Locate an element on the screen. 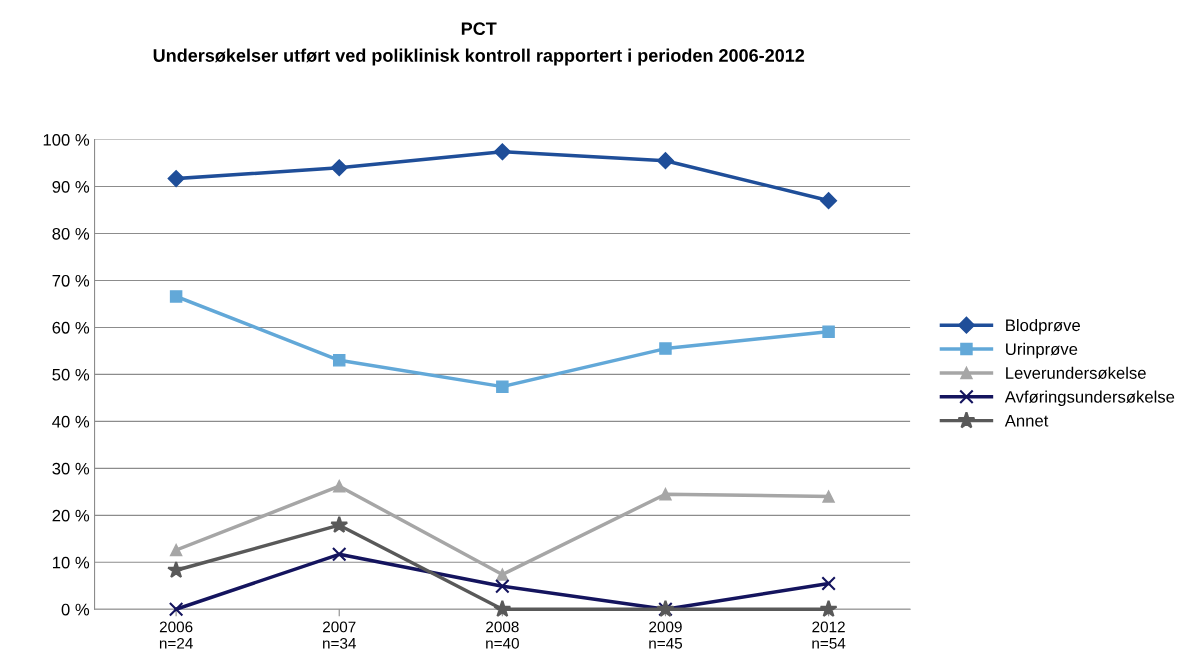 The width and height of the screenshot is (1182, 671). x-tick-label: 2006 n=24 is located at coordinates (176, 635).